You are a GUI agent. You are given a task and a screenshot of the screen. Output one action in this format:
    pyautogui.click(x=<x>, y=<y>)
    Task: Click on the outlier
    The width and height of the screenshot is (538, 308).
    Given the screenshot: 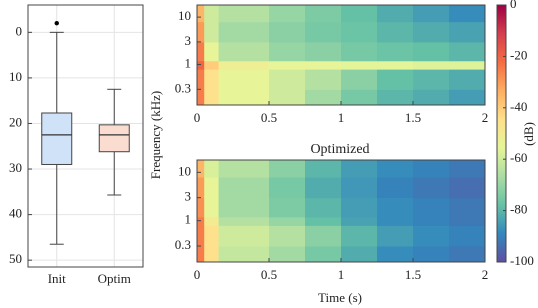 What is the action you would take?
    pyautogui.click(x=56, y=23)
    